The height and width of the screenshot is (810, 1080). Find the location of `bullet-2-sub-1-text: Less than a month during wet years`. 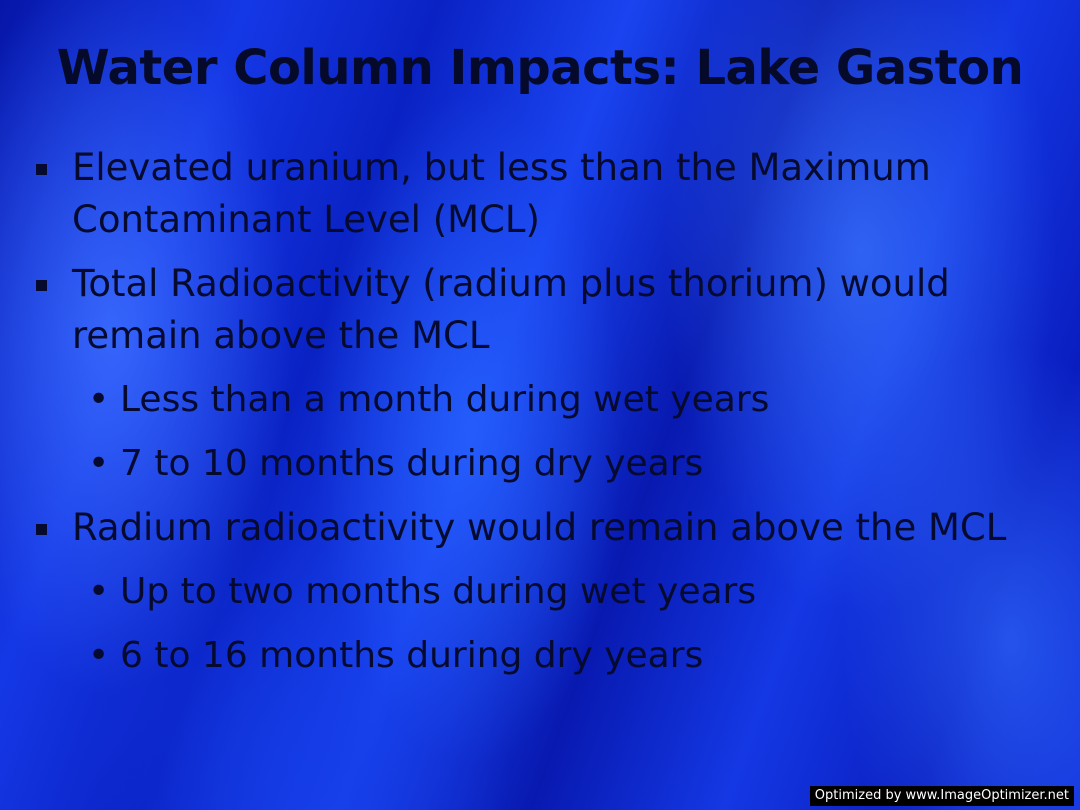

bullet-2-sub-1-text: Less than a month during wet years is located at coordinates (445, 399).